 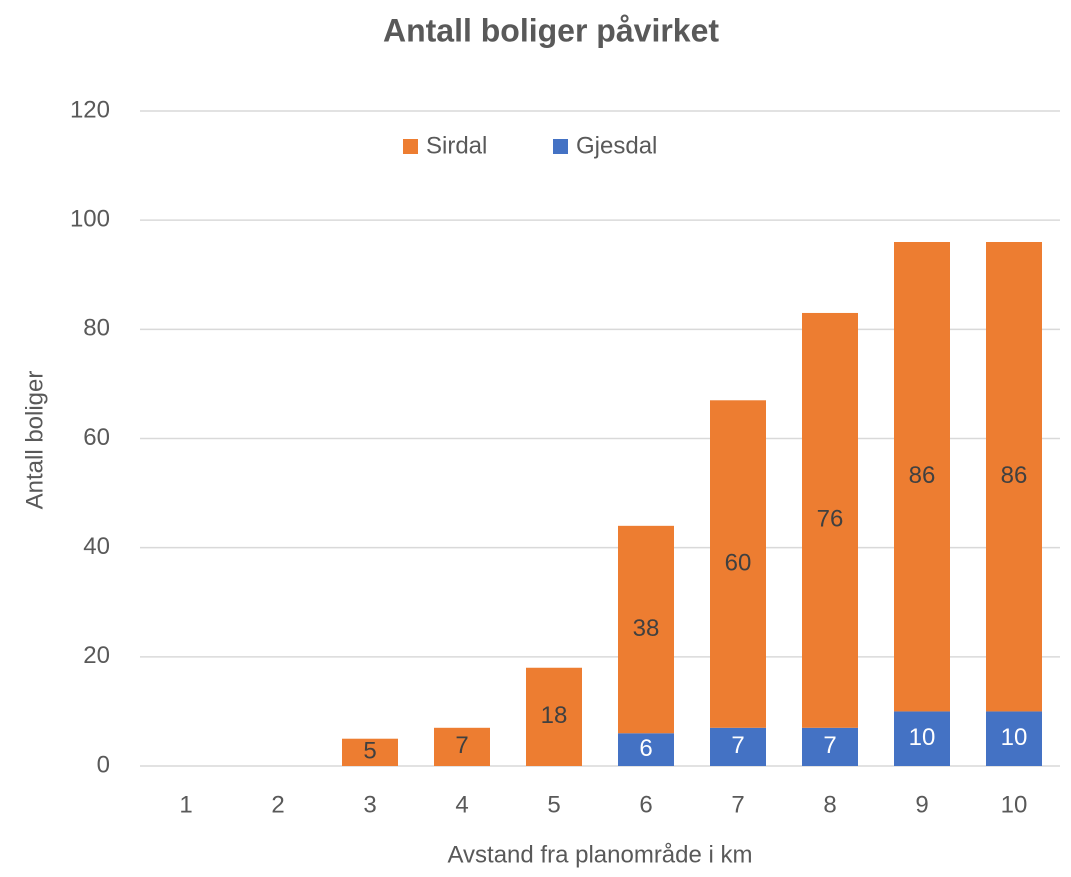 What do you see at coordinates (645, 804) in the screenshot?
I see `x-tick-label: 6` at bounding box center [645, 804].